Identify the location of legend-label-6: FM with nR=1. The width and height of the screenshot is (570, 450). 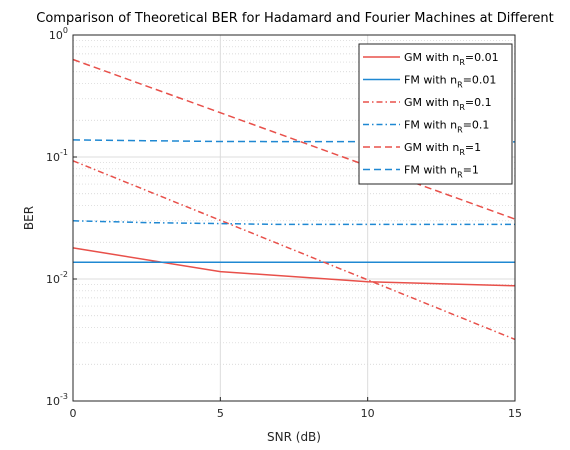
(441, 172).